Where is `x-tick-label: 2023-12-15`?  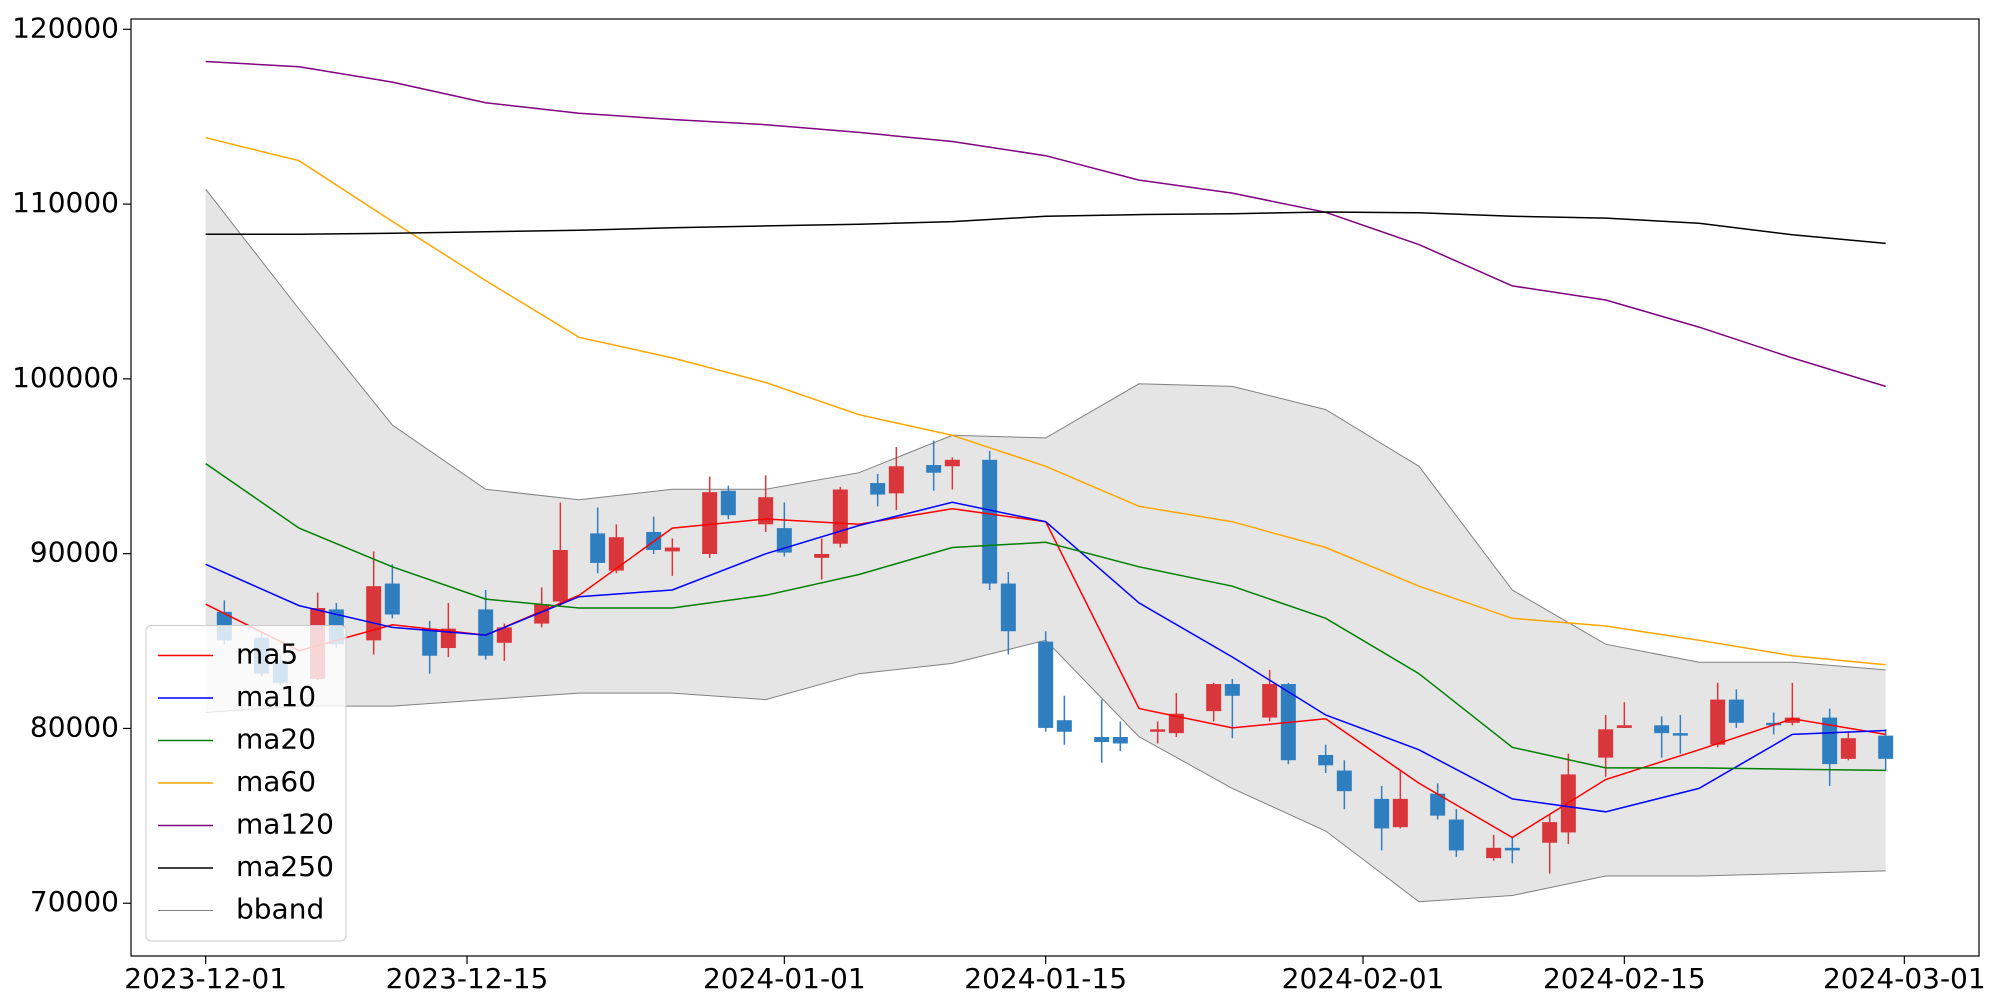 x-tick-label: 2023-12-15 is located at coordinates (467, 978).